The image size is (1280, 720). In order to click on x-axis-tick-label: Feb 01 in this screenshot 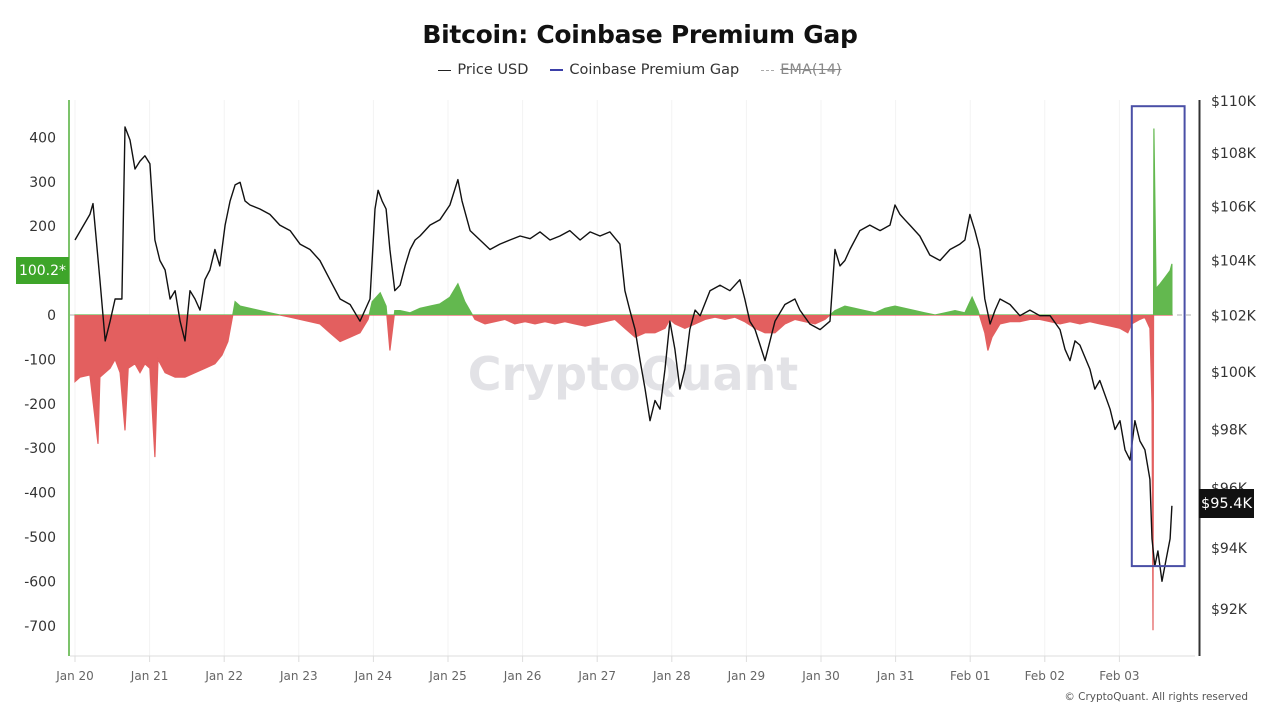, I will do `click(970, 676)`.